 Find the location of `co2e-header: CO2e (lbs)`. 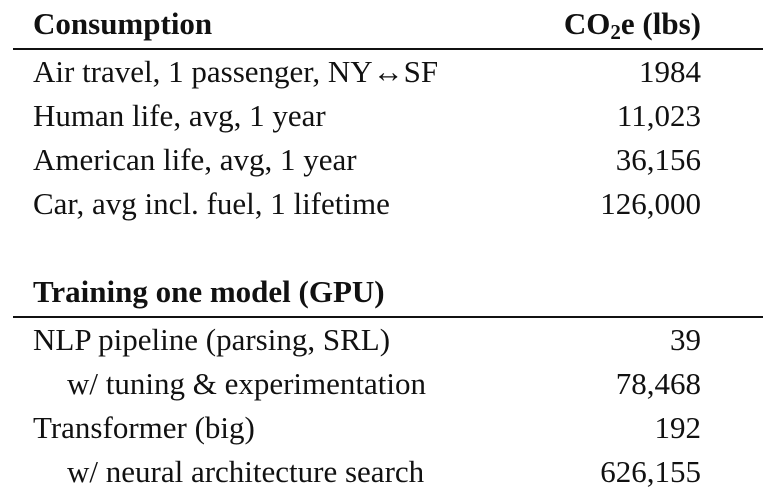

co2e-header: CO2e (lbs) is located at coordinates (632, 24).